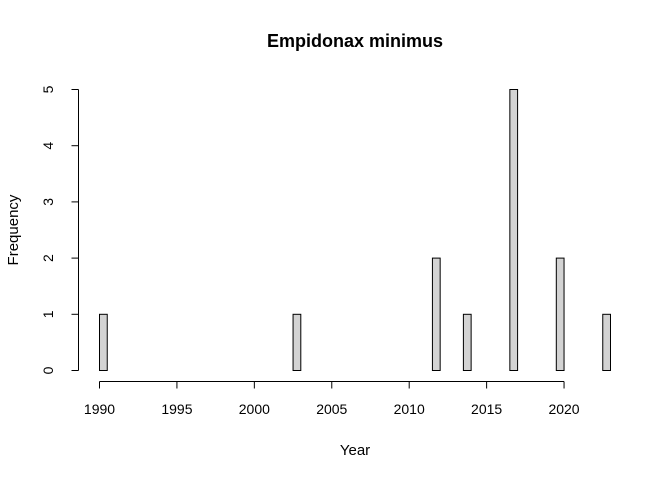 This screenshot has height=480, width=672. What do you see at coordinates (331, 409) in the screenshot?
I see `x-tick-label: 2005` at bounding box center [331, 409].